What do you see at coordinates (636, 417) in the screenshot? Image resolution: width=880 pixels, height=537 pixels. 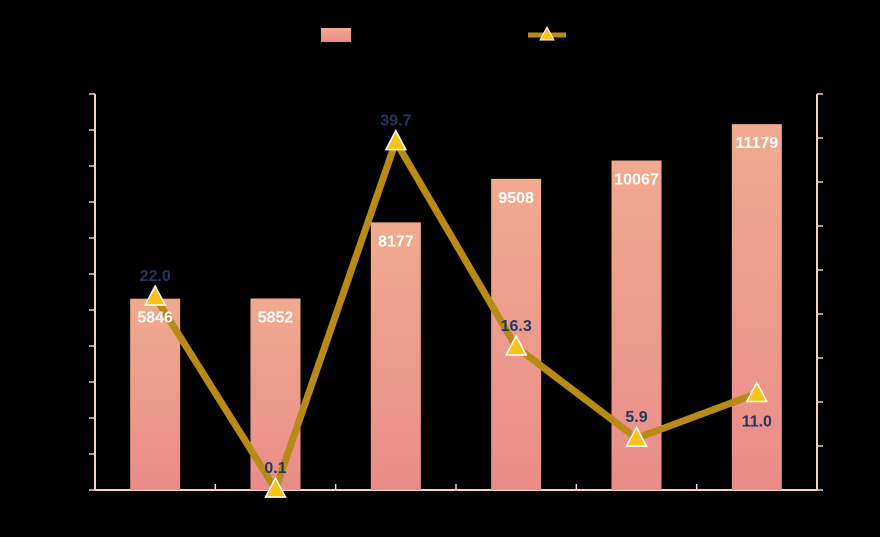 I see `line-value-label: 5.9` at bounding box center [636, 417].